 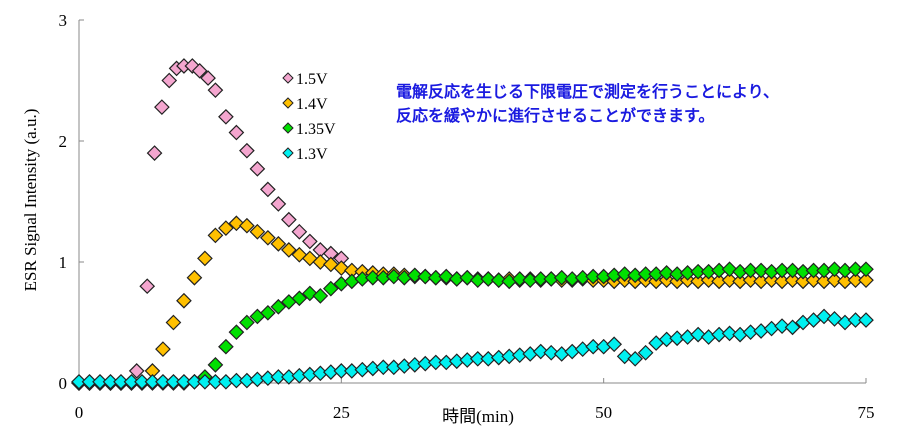 What do you see at coordinates (312, 154) in the screenshot?
I see `legend-label: 1.3V` at bounding box center [312, 154].